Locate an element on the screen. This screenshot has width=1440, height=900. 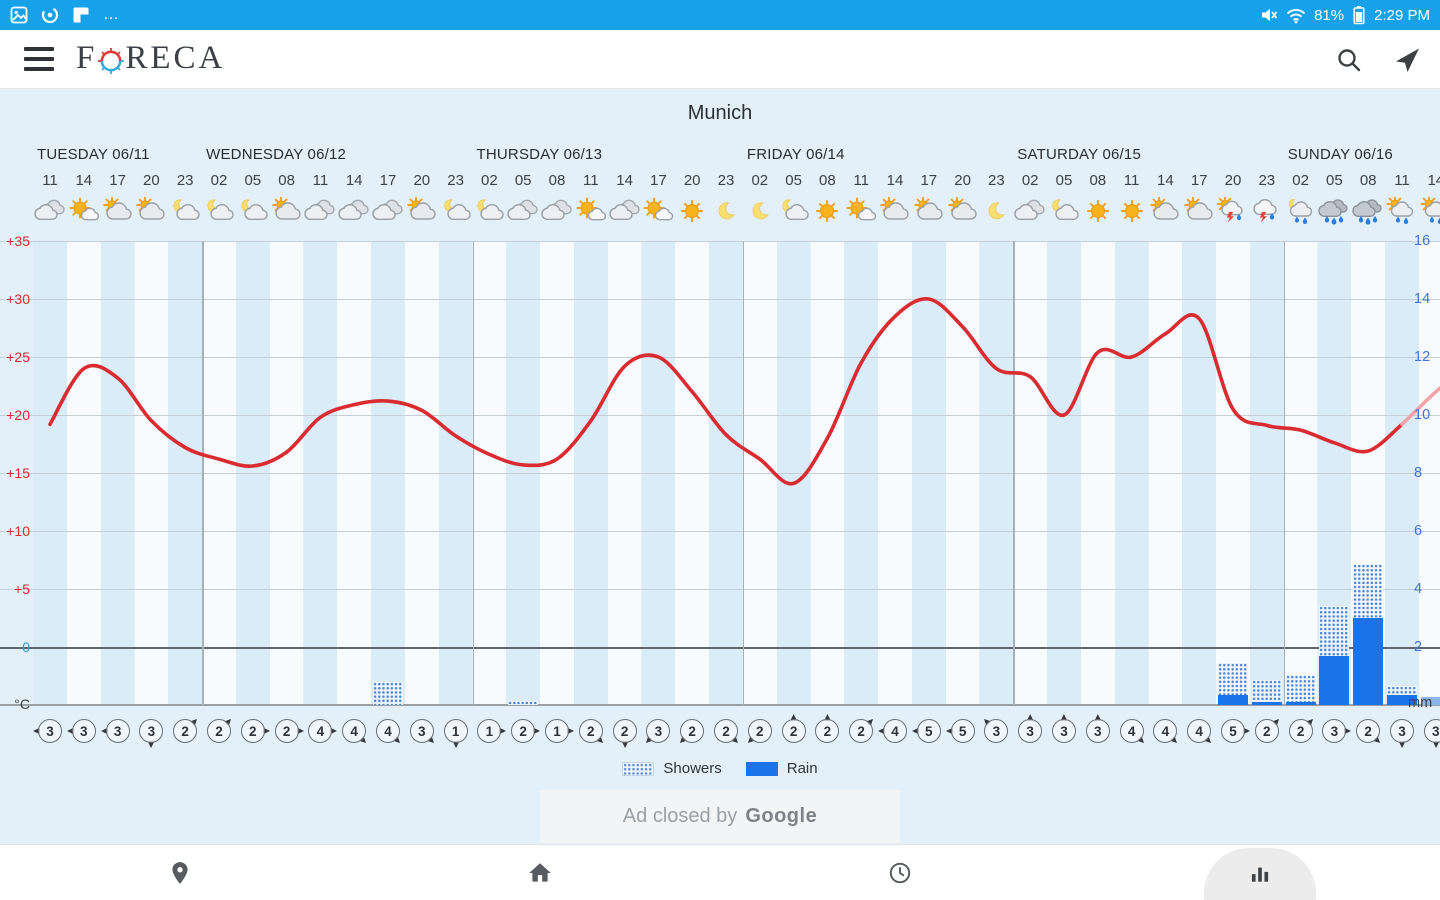
wind-speed-value: 4 is located at coordinates (388, 731).